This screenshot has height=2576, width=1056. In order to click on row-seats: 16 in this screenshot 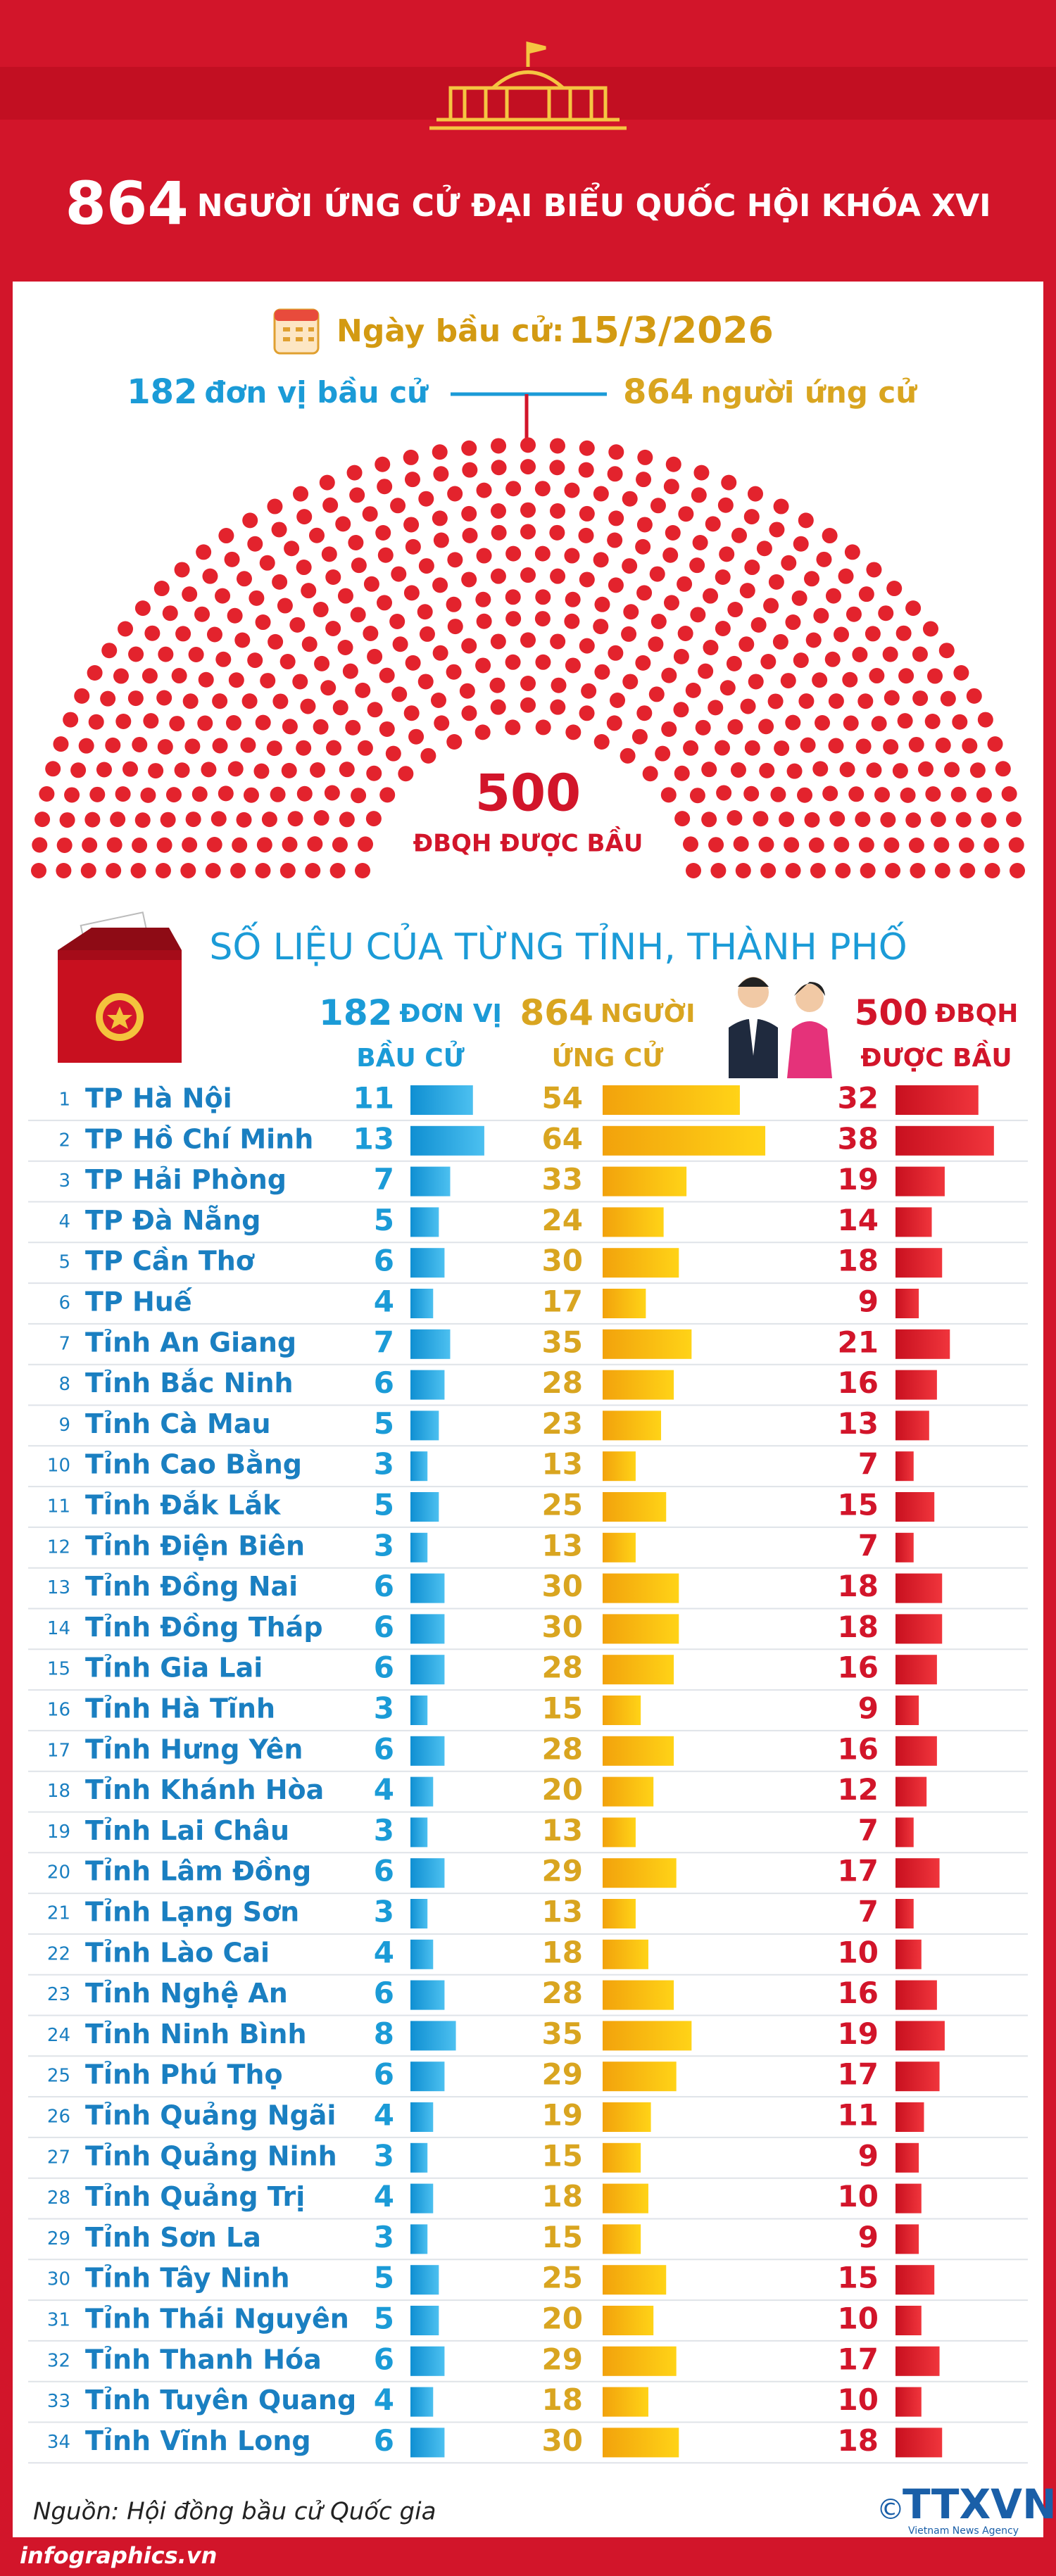, I will do `click(858, 1993)`.